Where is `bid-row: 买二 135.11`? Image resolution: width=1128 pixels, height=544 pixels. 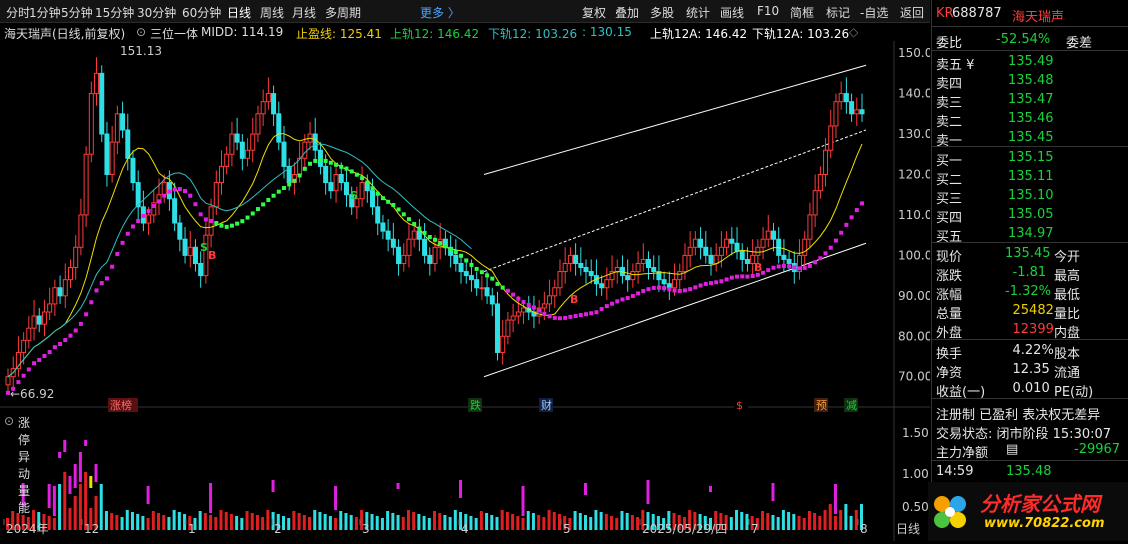 bid-row: 买二 135.11 is located at coordinates (1030, 177).